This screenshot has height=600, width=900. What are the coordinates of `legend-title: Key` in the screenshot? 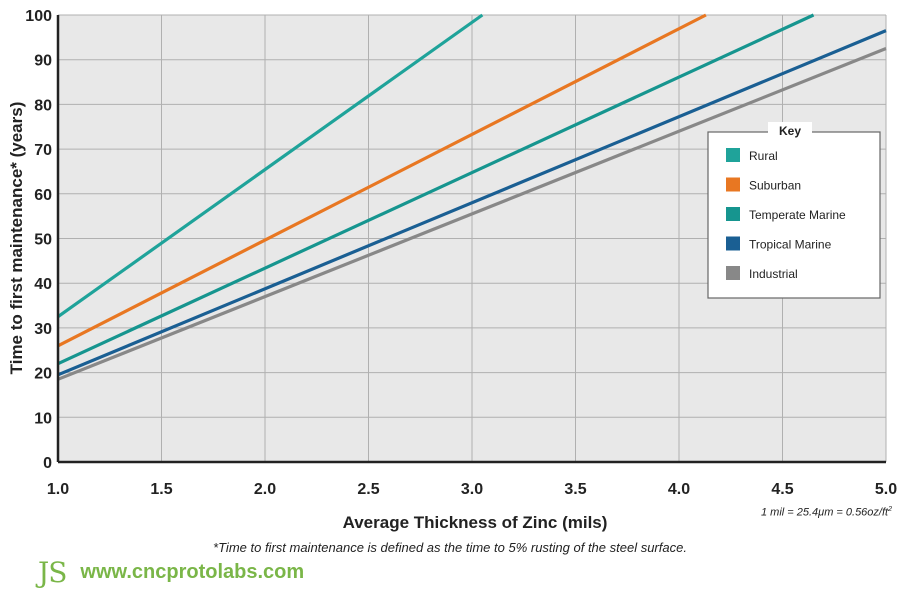 It's located at (790, 131).